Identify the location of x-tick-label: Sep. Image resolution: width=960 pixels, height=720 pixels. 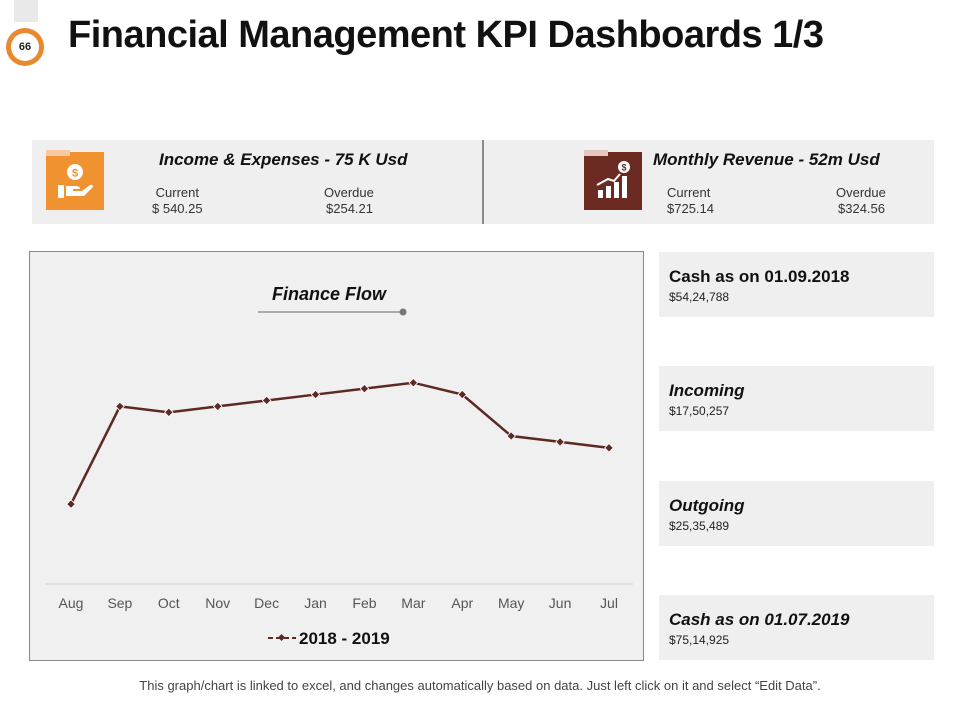
(119, 603).